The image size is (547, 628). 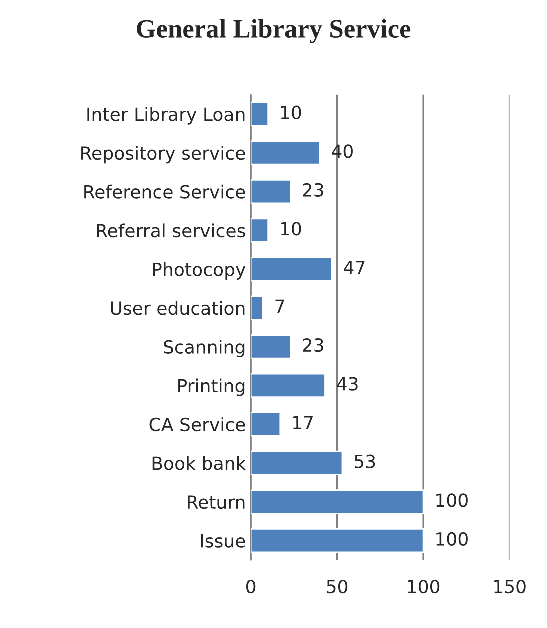 I want to click on y-tick-label: Printing, so click(x=211, y=387).